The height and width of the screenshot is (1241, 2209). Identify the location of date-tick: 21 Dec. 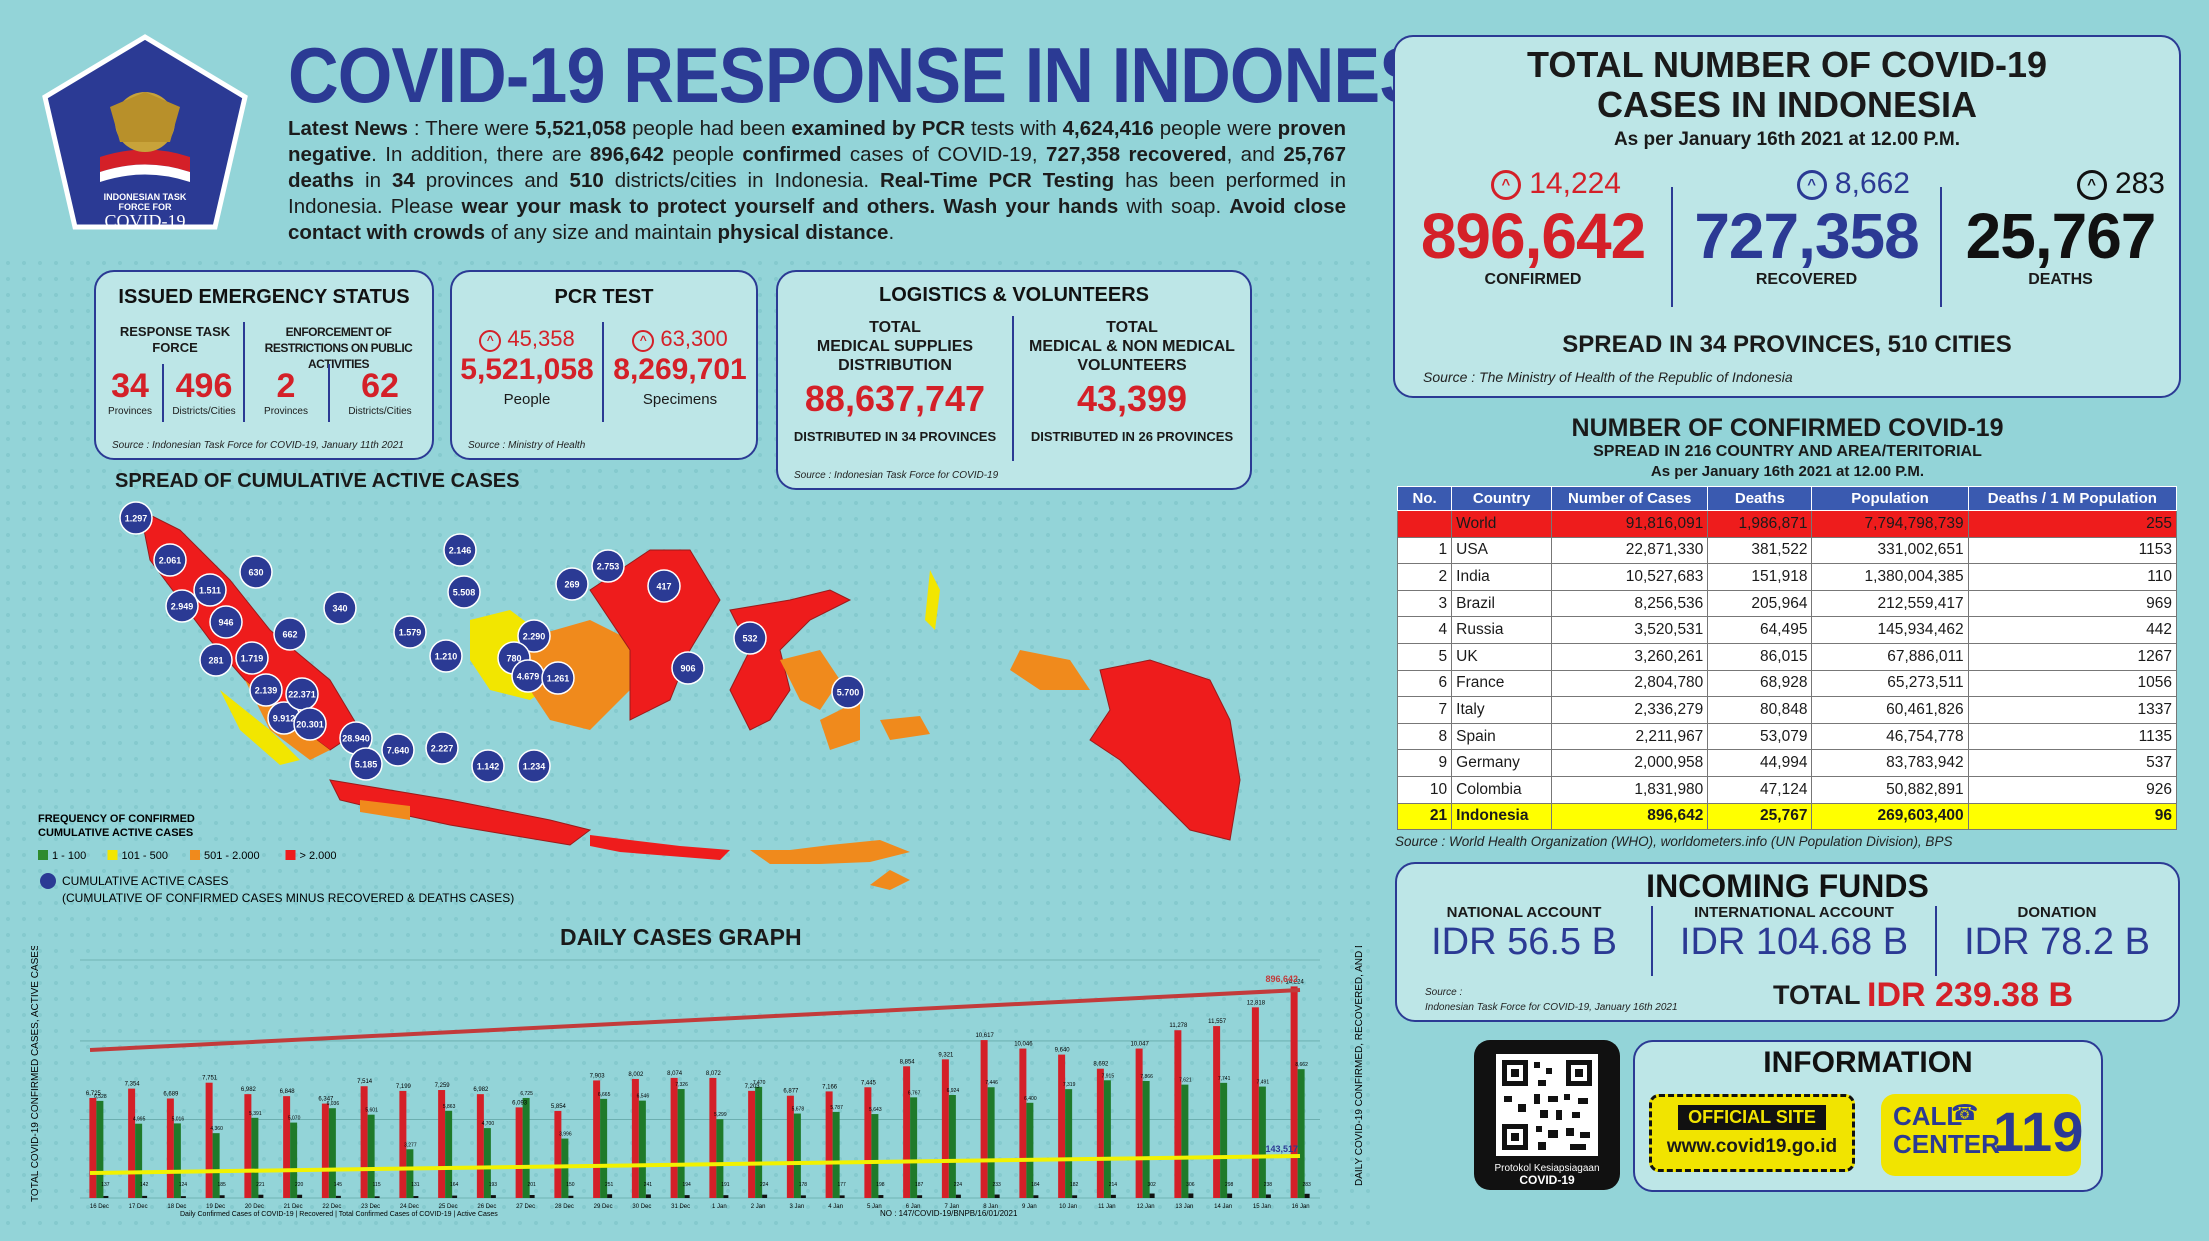
(293, 1207).